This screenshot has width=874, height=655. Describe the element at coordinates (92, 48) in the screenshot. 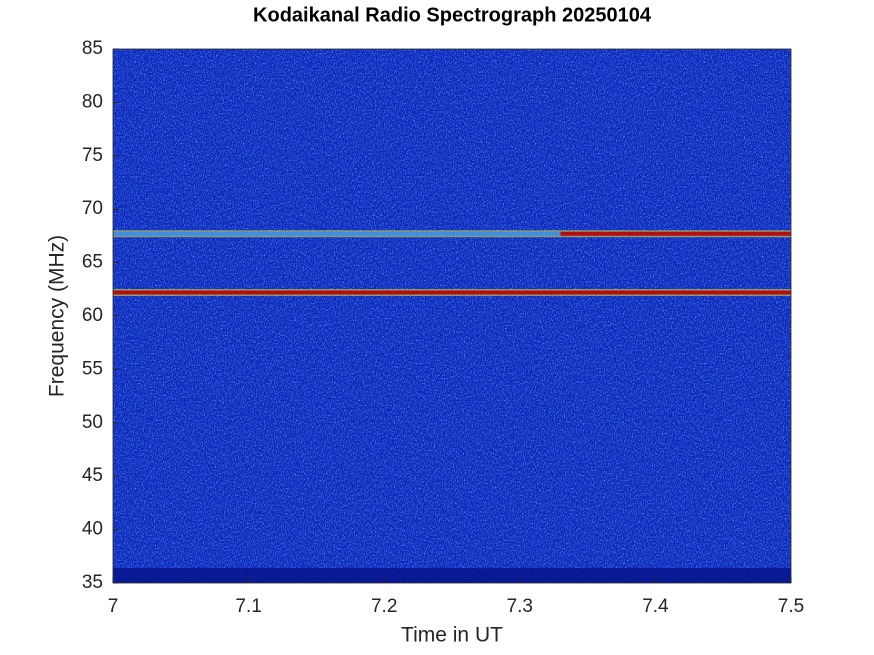

I see `y-tick-label: 85` at that location.